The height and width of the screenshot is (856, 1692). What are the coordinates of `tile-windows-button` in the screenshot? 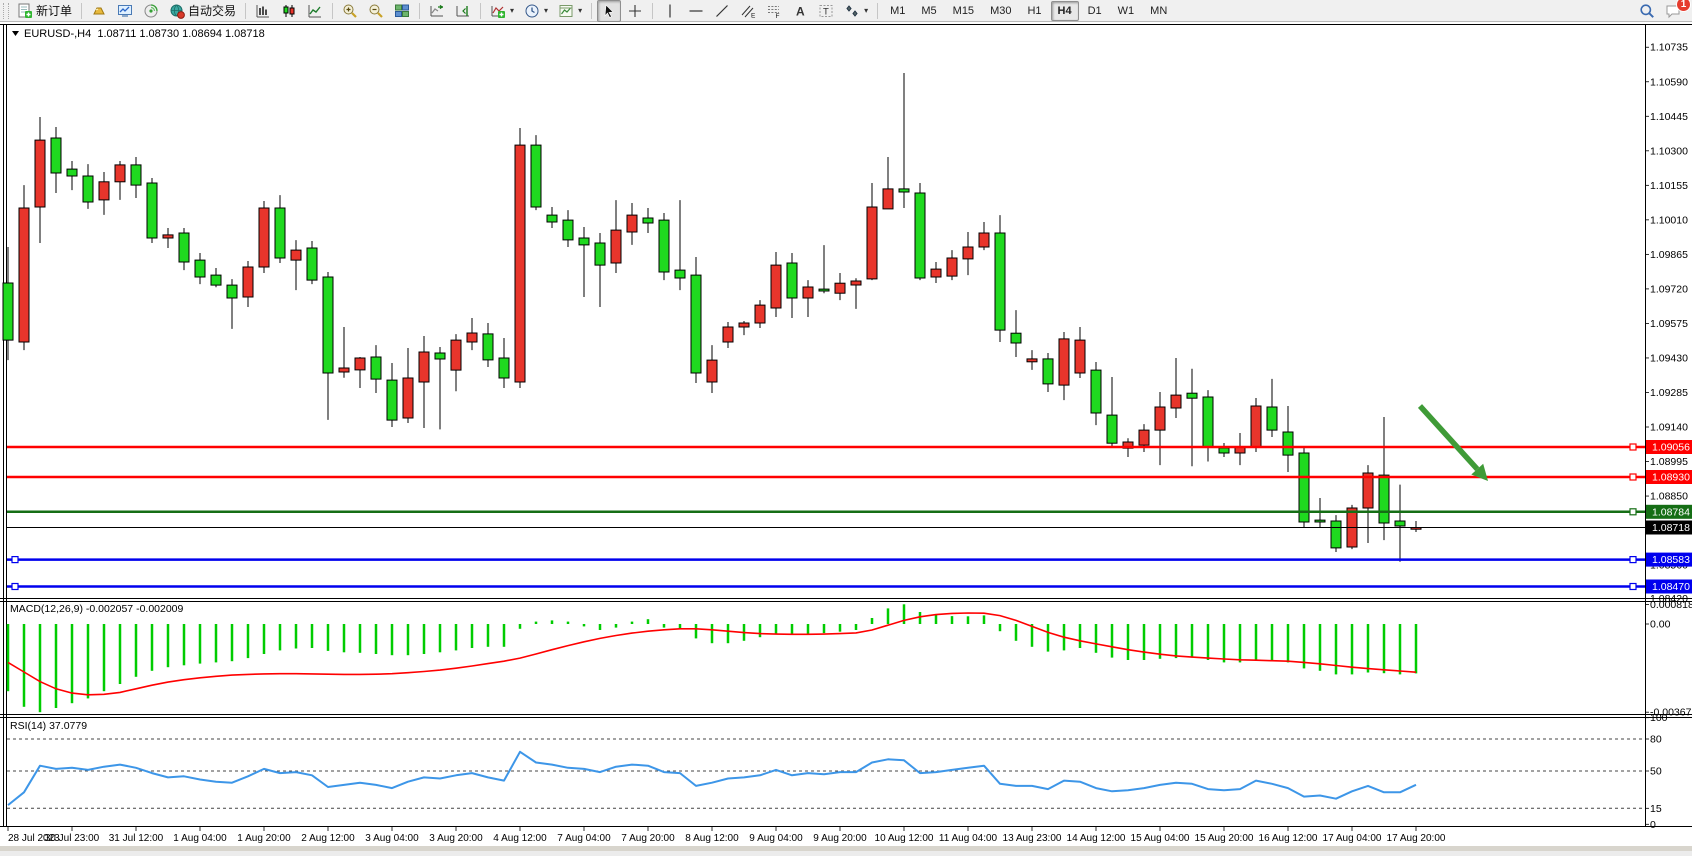 It's located at (402, 11).